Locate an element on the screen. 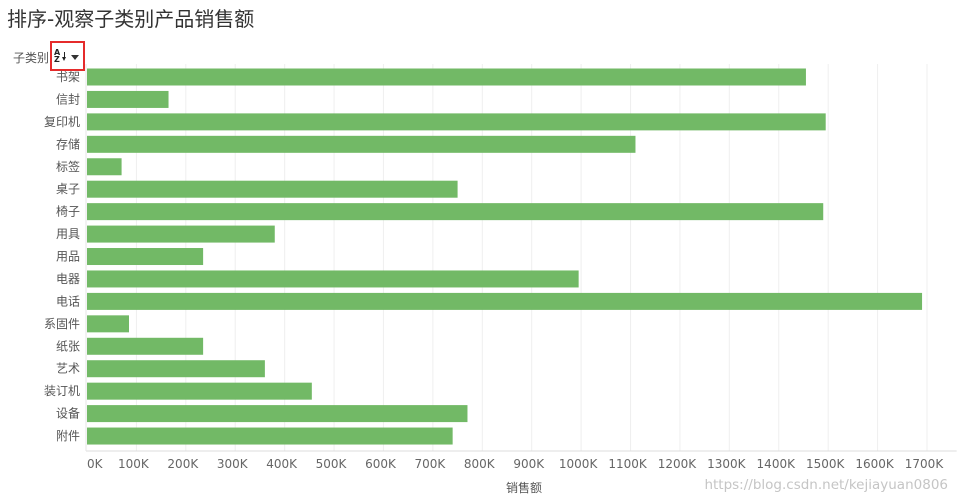  category-label: 存储 is located at coordinates (68, 143).